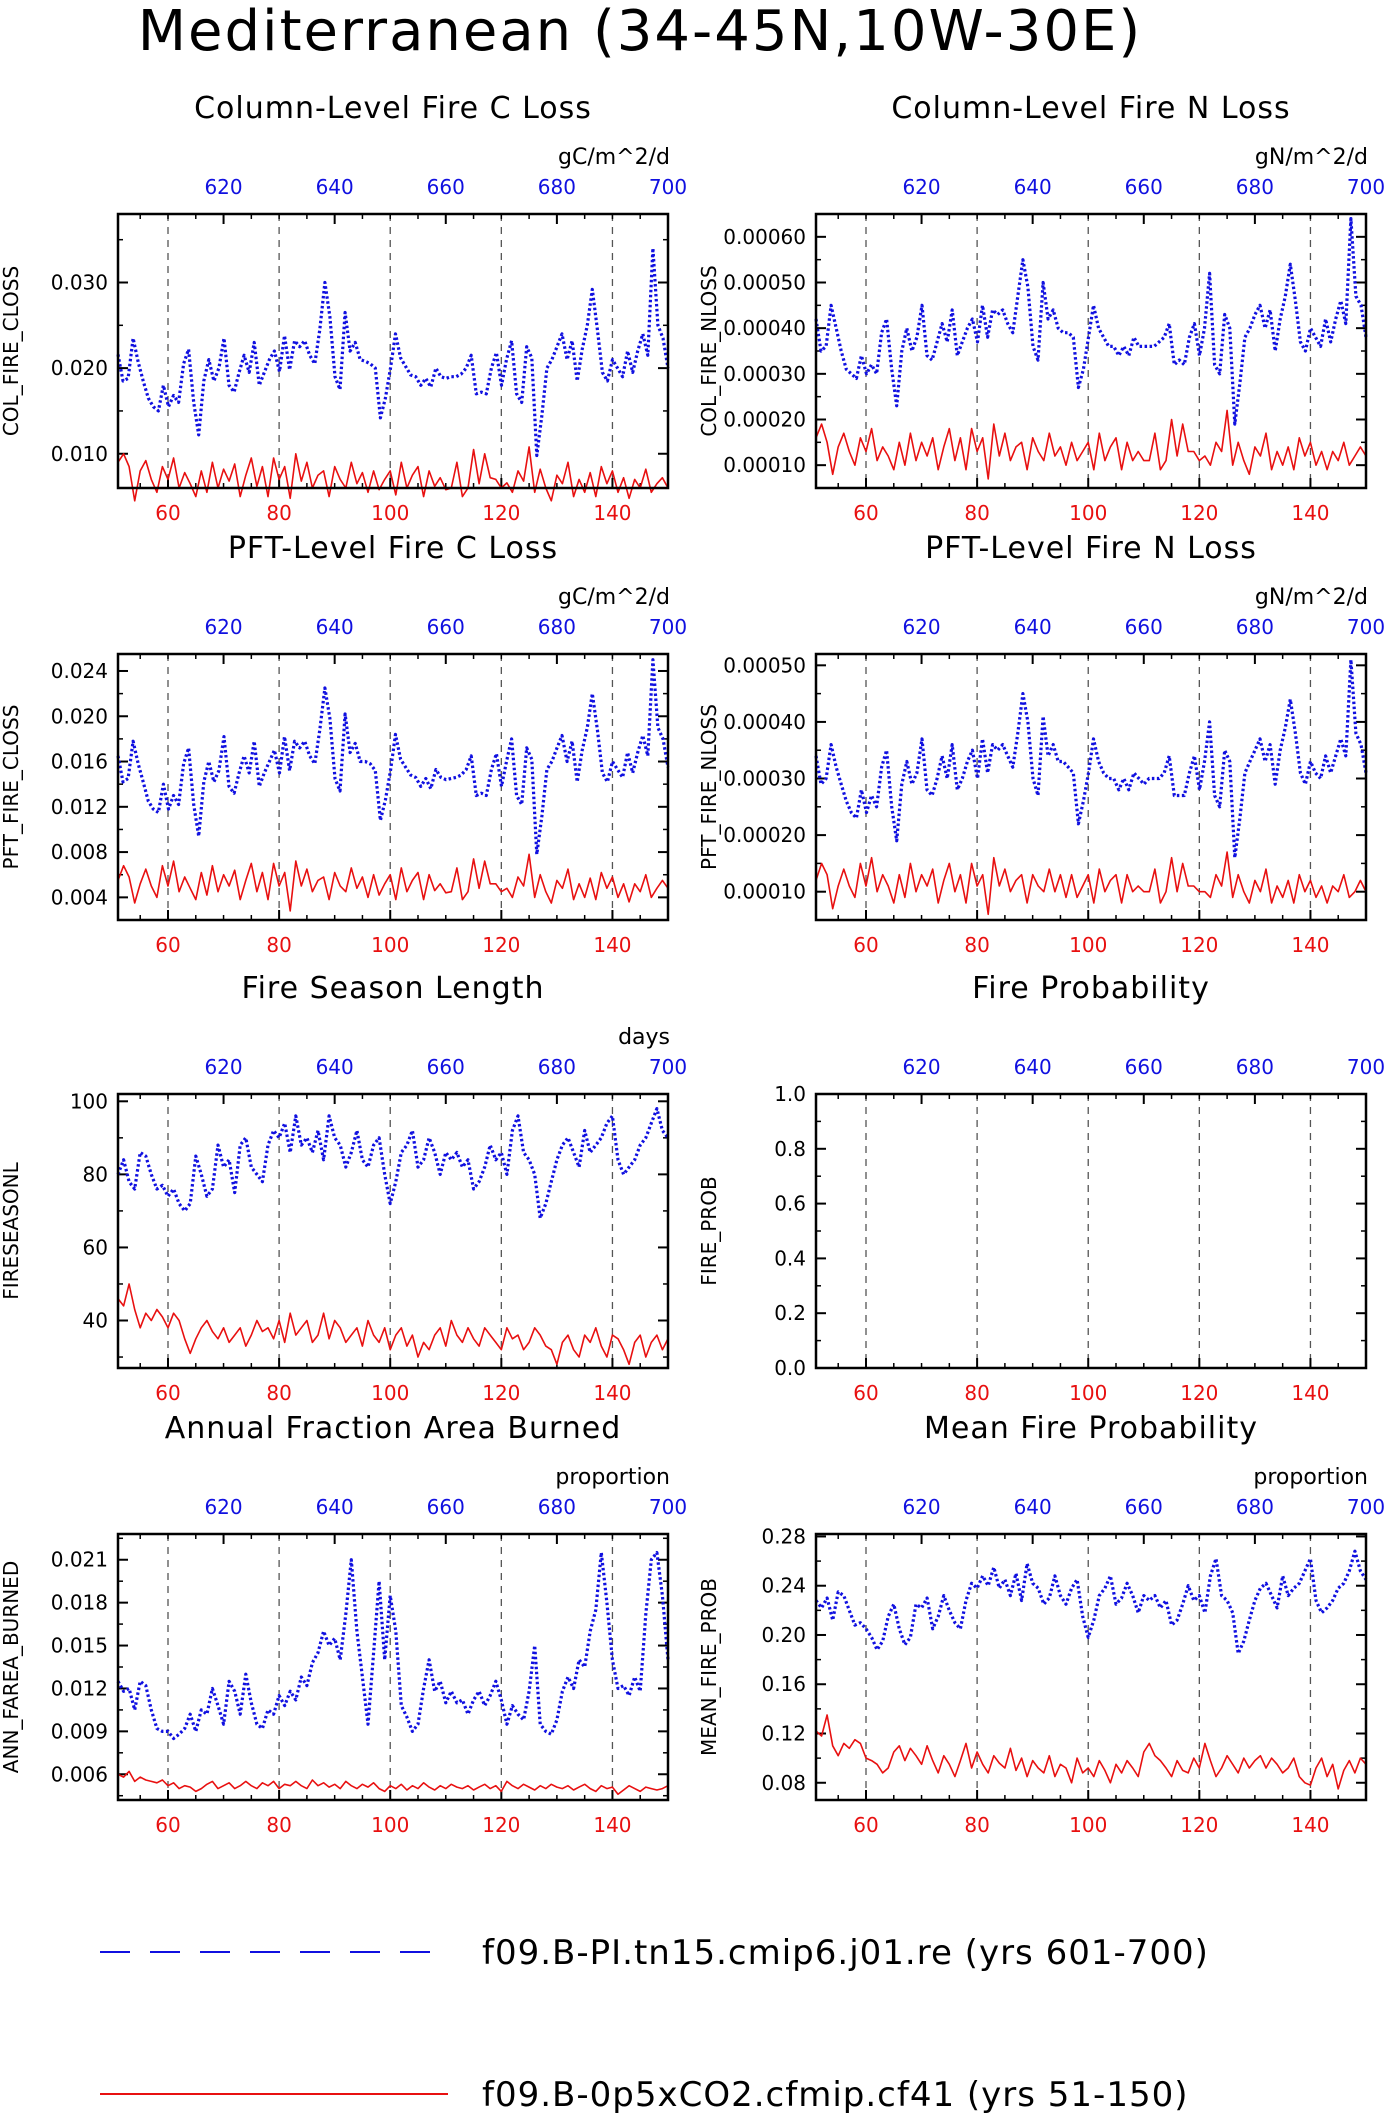 Image resolution: width=1387 pixels, height=2120 pixels. What do you see at coordinates (790, 1149) in the screenshot?
I see `y-tick-label: 0.8` at bounding box center [790, 1149].